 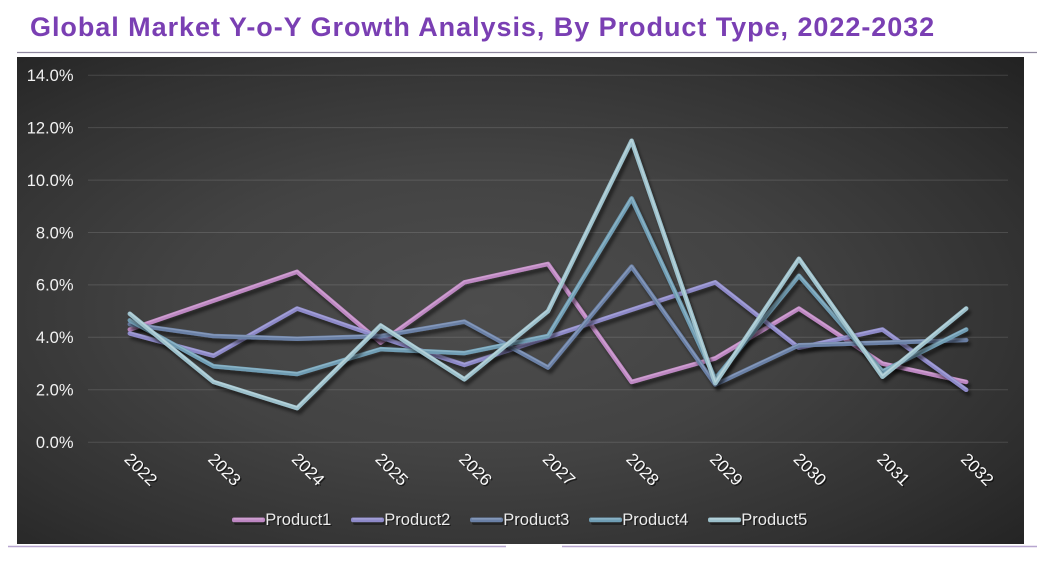 What do you see at coordinates (50, 76) in the screenshot?
I see `svg-text: 14.0%` at bounding box center [50, 76].